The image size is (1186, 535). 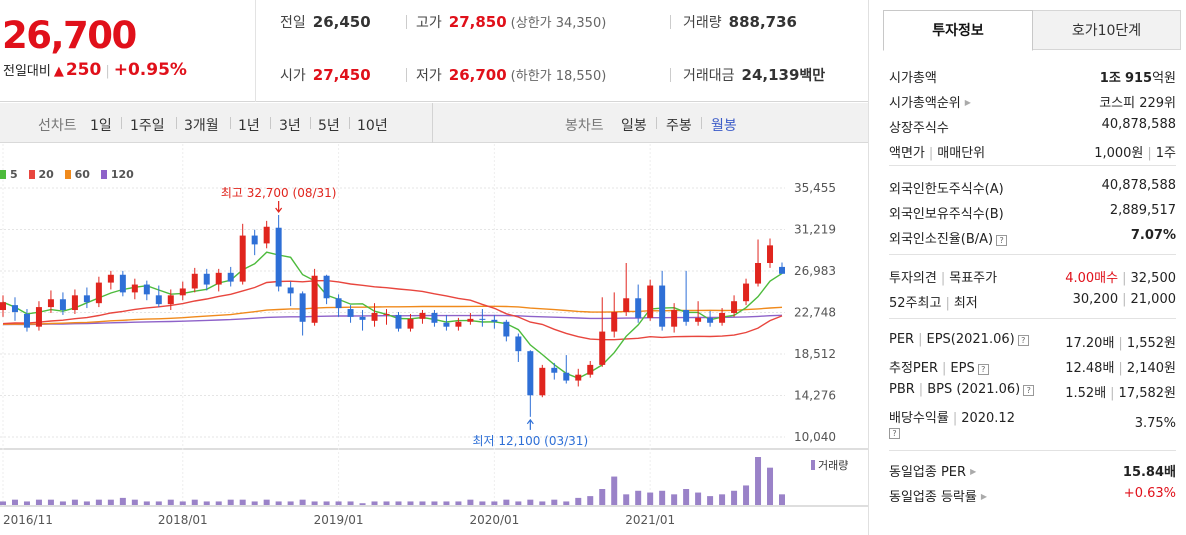 I want to click on info-row-shares: 상장주식수 40,878,588, so click(x=1032, y=125).